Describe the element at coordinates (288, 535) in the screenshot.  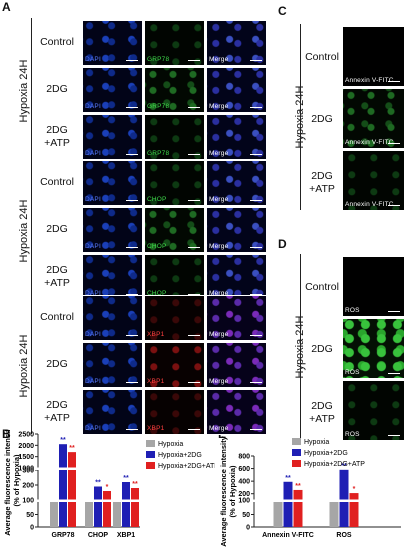
I see `x-tick-label: Annexin V-FITC` at that location.